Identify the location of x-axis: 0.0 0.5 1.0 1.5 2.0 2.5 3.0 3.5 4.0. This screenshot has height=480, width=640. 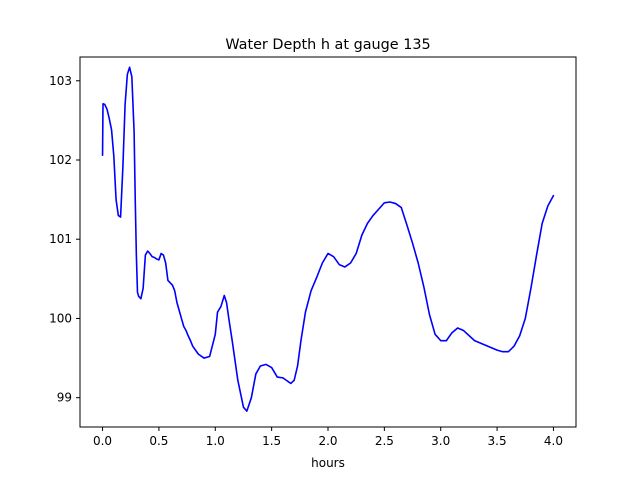
(328, 437).